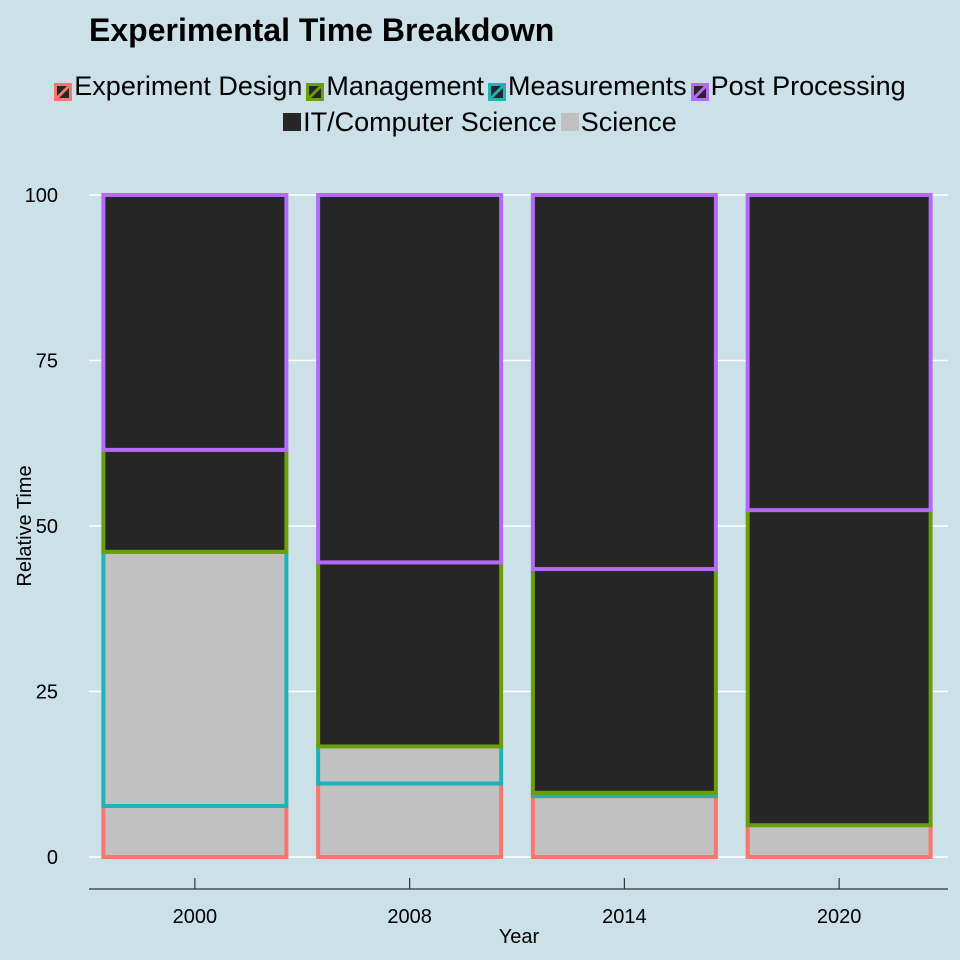 The width and height of the screenshot is (960, 960). I want to click on legend-key-measurements, so click(497, 89).